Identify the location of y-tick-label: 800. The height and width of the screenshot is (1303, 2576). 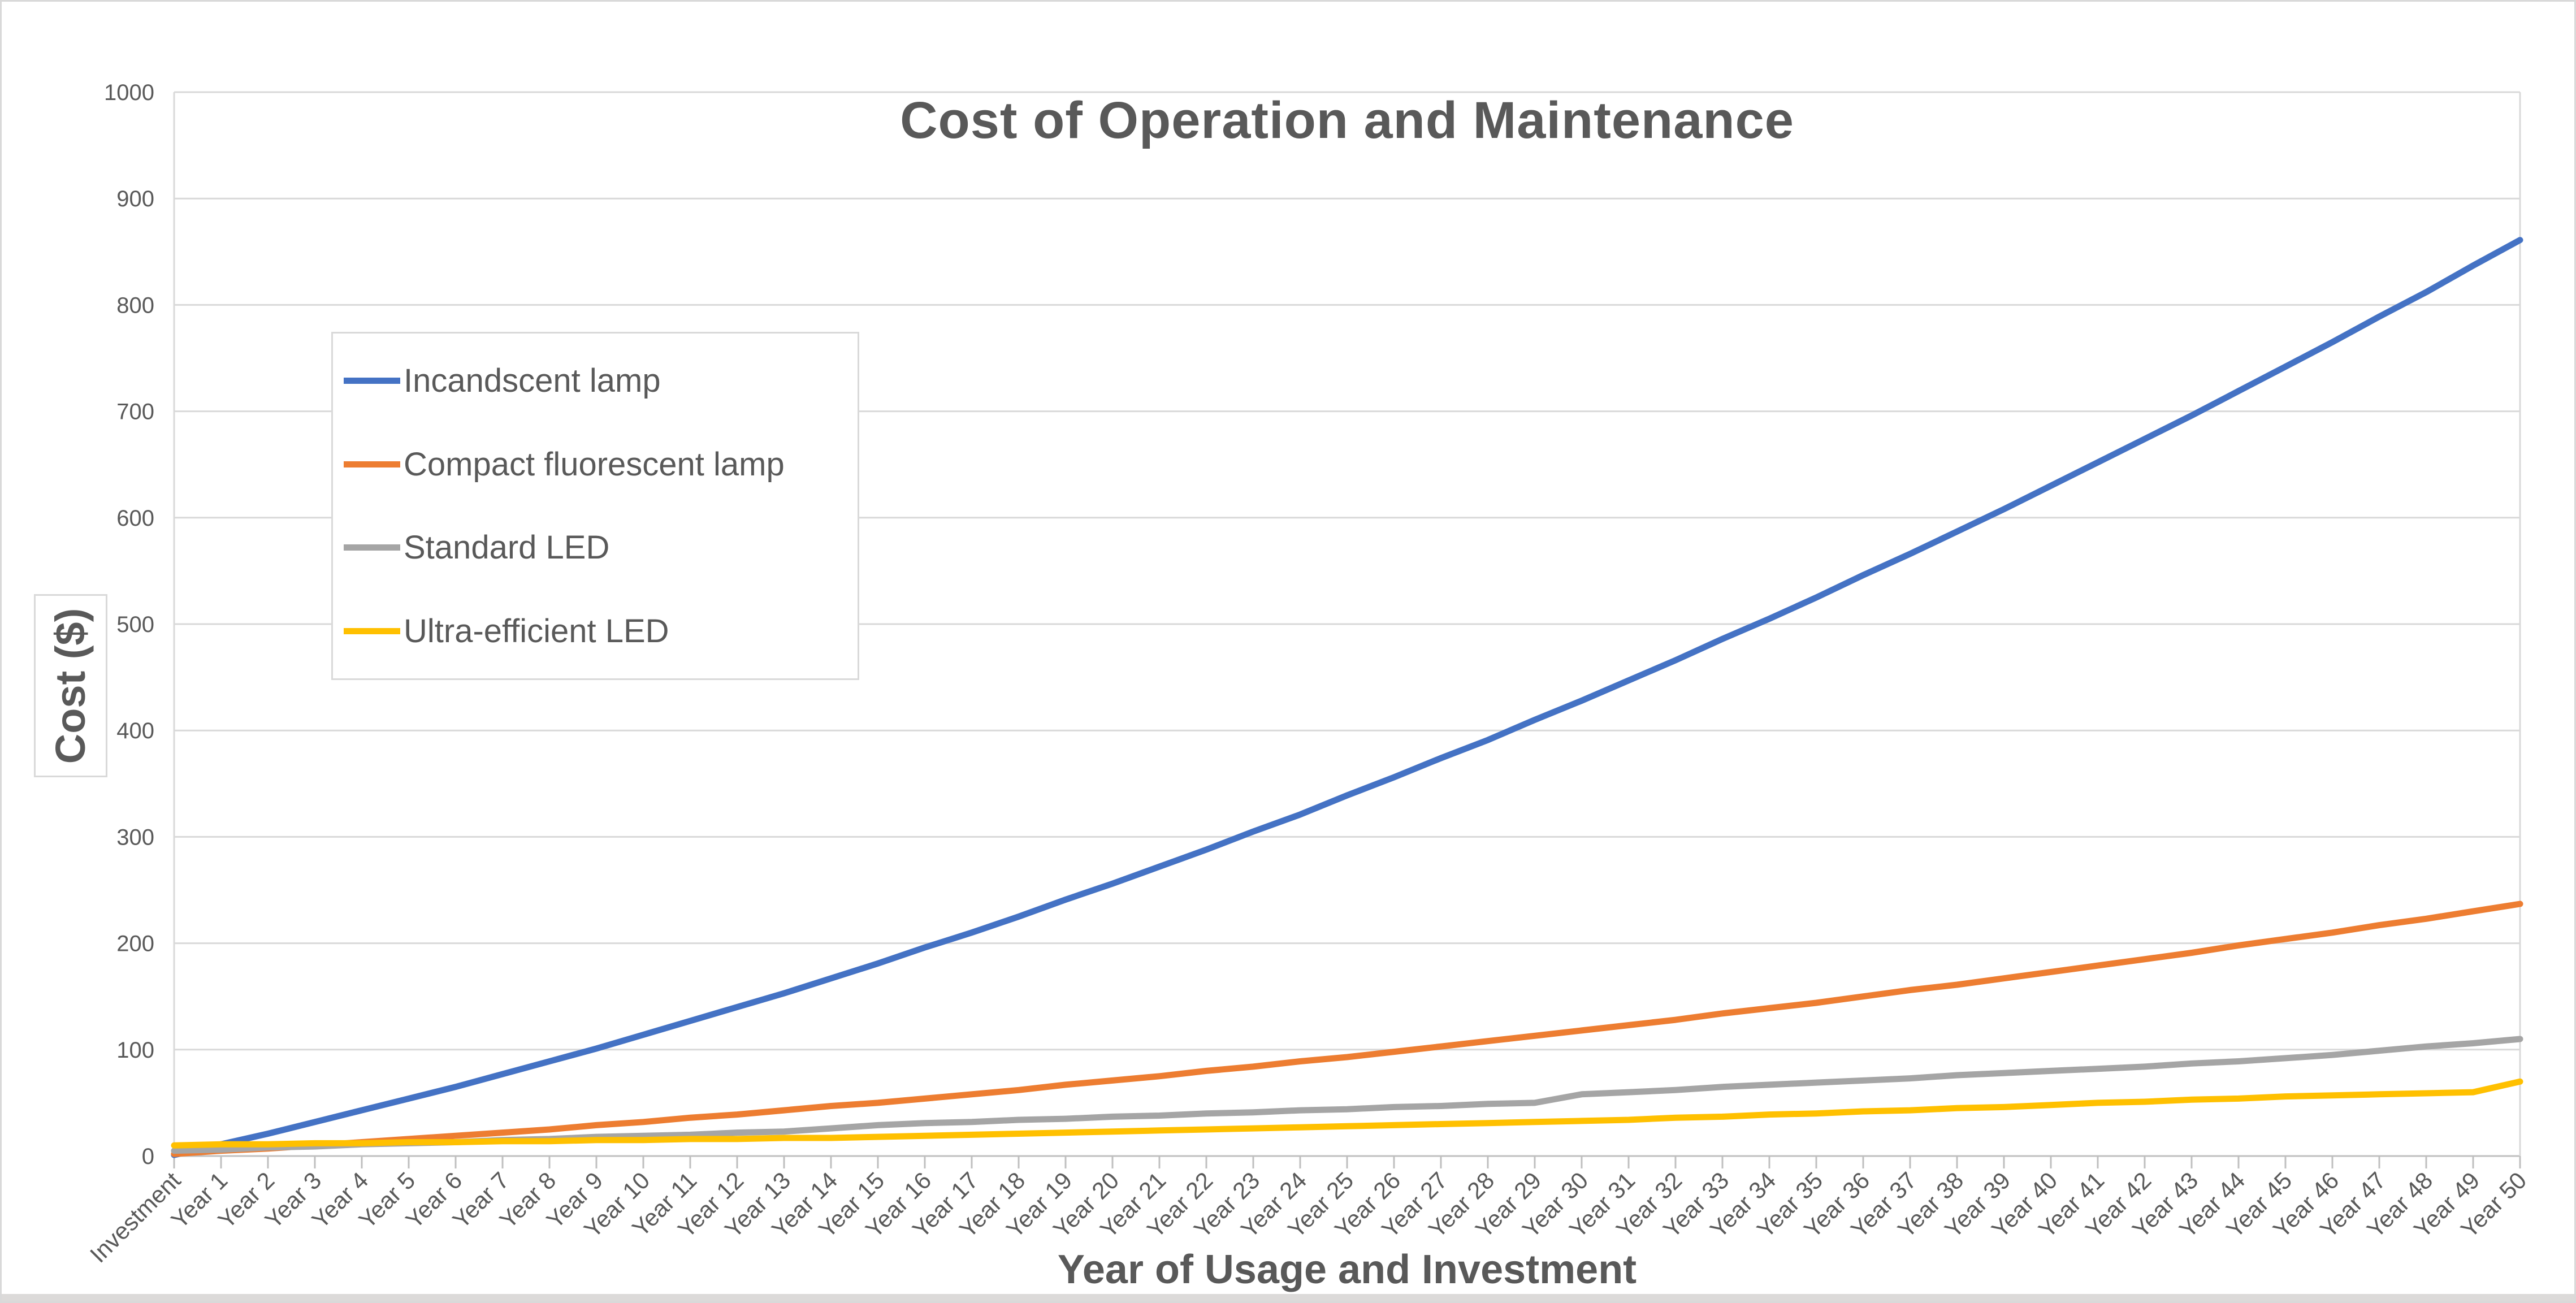
(135, 306).